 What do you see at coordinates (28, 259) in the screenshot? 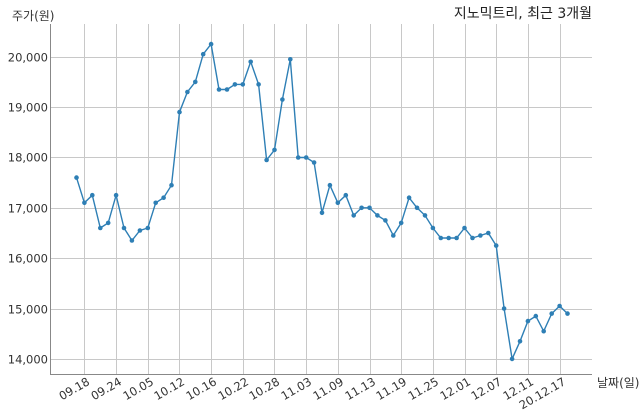
I see `y-tick-label: 16,000` at bounding box center [28, 259].